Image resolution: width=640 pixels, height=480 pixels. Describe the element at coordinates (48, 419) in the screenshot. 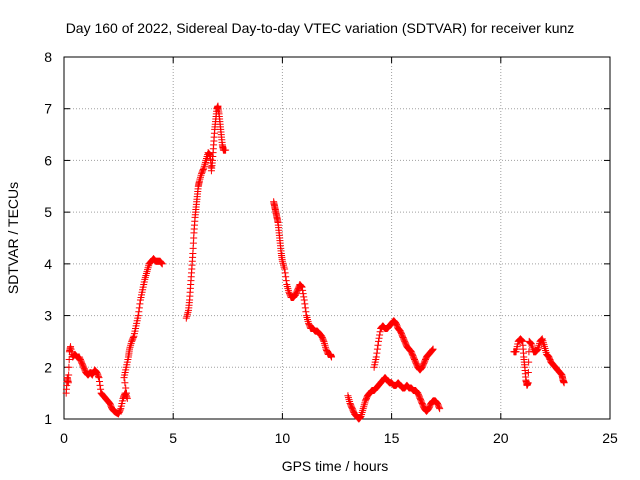

I see `y-tick-label: 1` at that location.